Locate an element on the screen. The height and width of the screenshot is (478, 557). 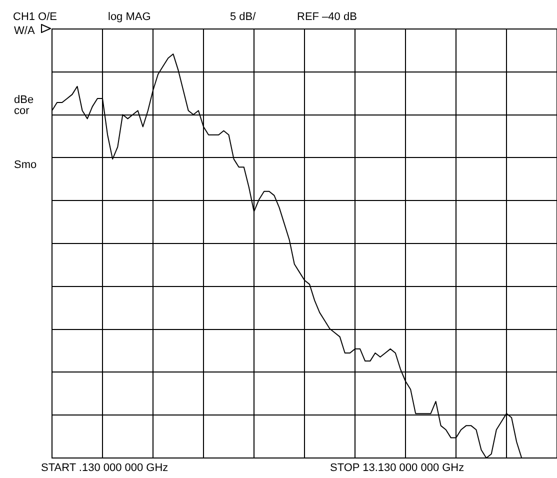
text: 5 dB/ is located at coordinates (243, 17).